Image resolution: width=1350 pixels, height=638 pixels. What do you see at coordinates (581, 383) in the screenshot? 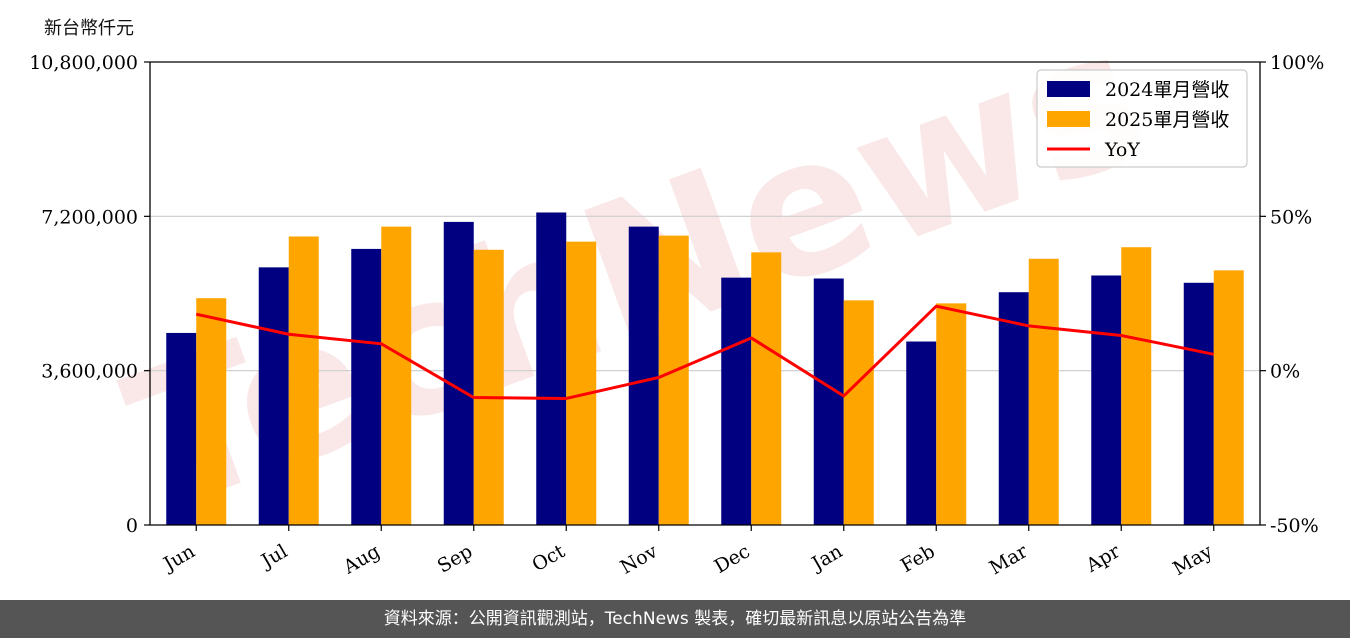
I see `bar-2025-oct` at bounding box center [581, 383].